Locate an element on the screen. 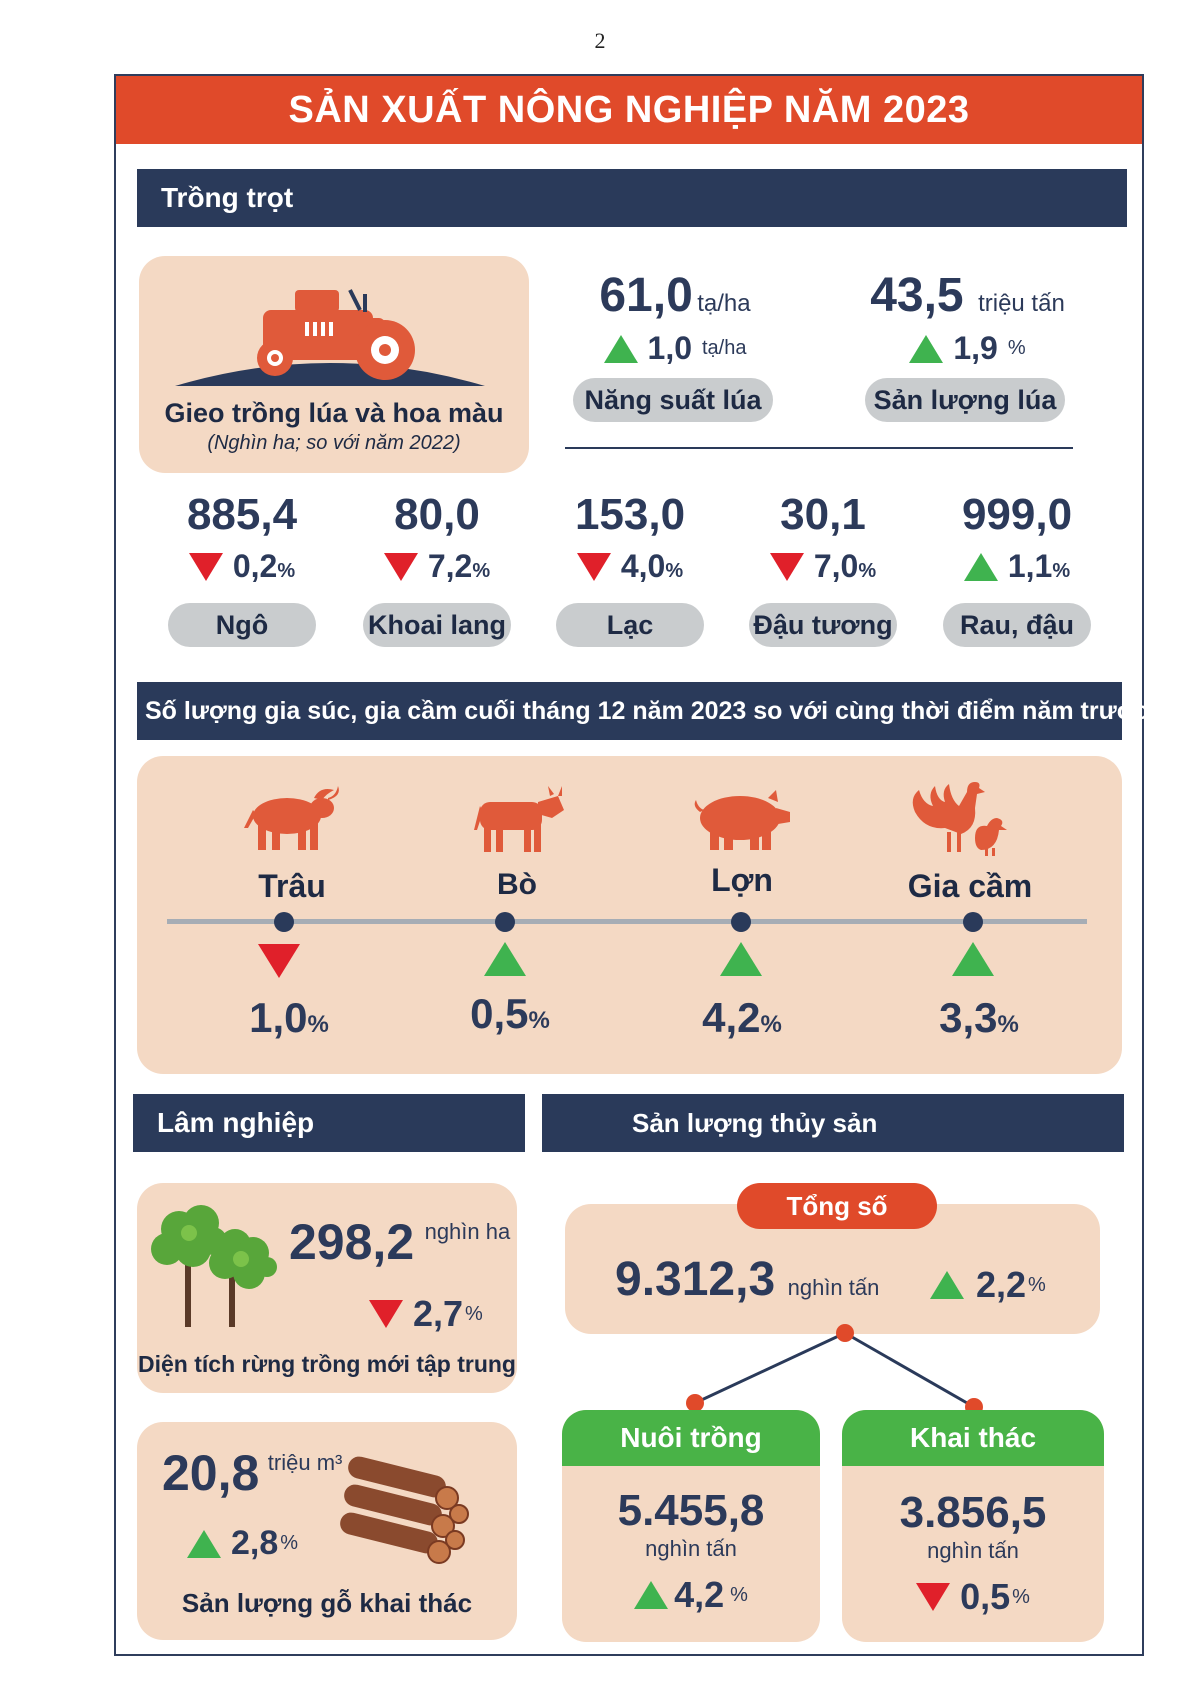 This screenshot has height=1697, width=1200. crop-item: 30,1 7,0% Đậu tương is located at coordinates (823, 568).